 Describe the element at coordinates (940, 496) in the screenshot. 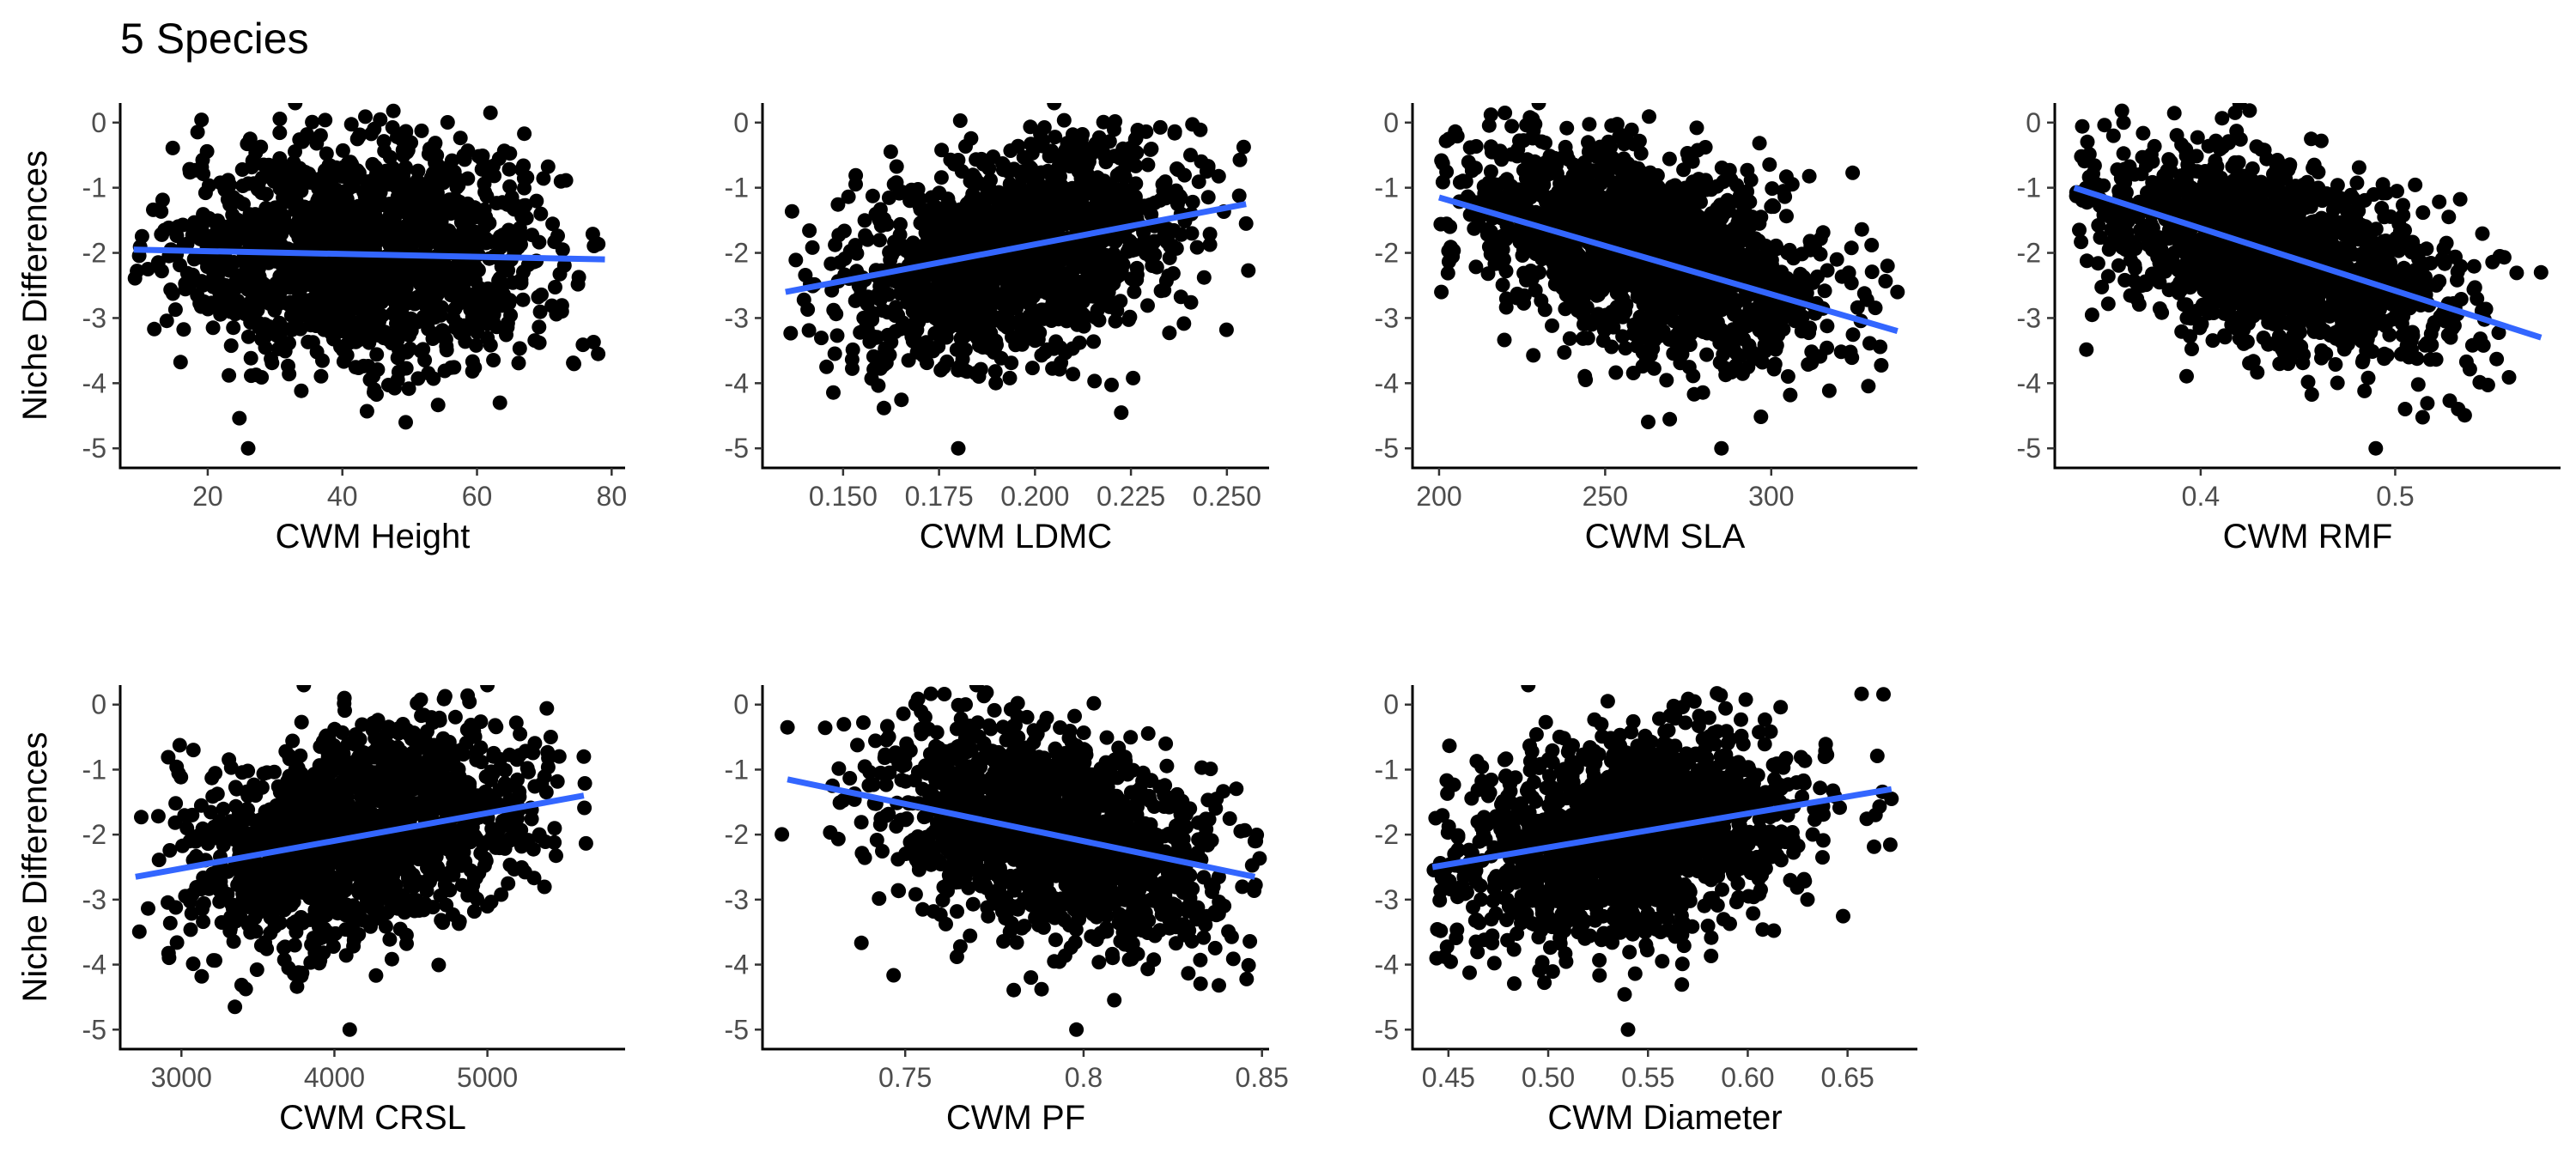

I see `x-tick-label: 0.175` at that location.